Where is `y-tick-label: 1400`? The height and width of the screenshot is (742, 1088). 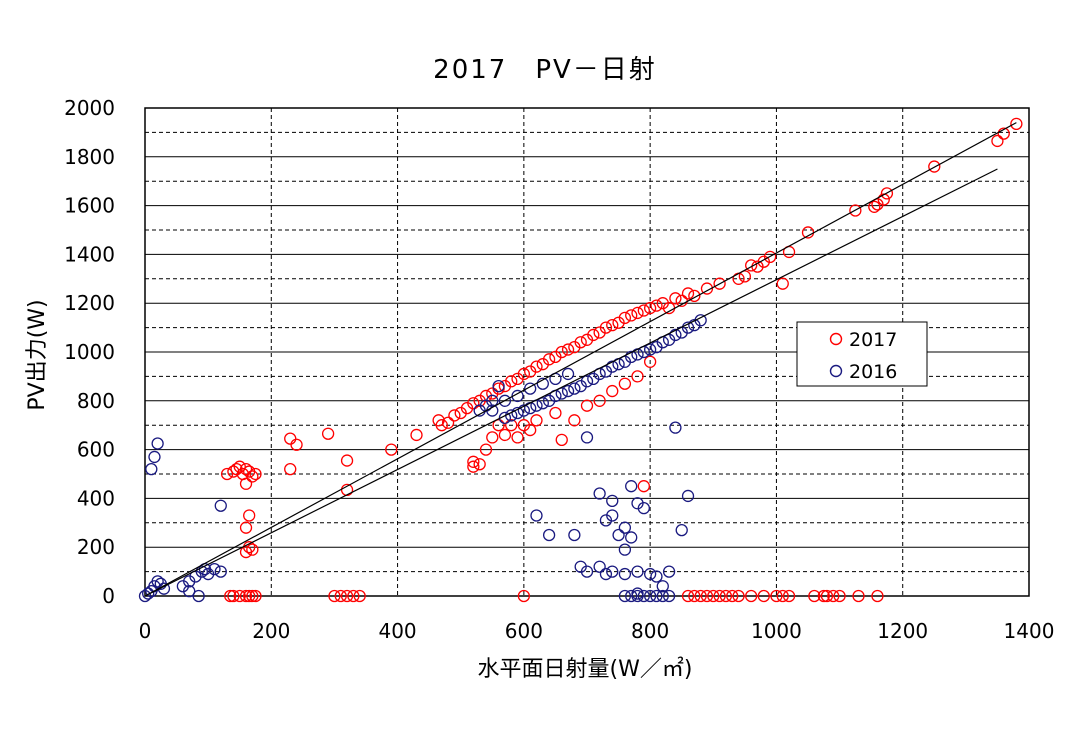 y-tick-label: 1400 is located at coordinates (89, 254).